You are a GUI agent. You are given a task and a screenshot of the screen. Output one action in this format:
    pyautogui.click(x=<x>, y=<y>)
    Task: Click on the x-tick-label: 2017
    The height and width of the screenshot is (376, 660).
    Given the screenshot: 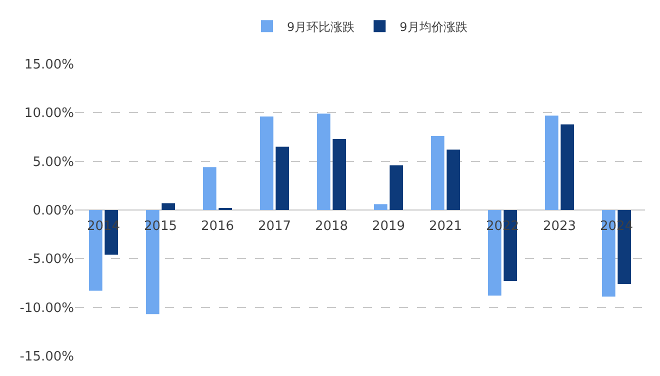 What is the action you would take?
    pyautogui.click(x=275, y=226)
    